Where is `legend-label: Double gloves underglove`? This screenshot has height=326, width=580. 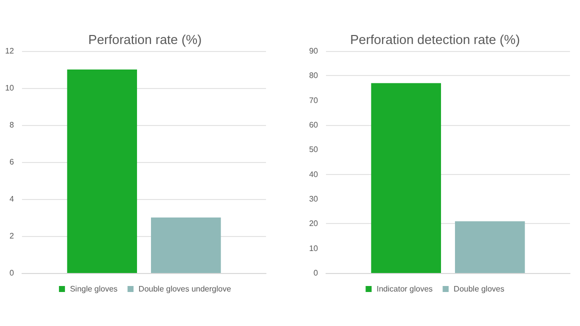
legend-label: Double gloves underglove is located at coordinates (185, 289).